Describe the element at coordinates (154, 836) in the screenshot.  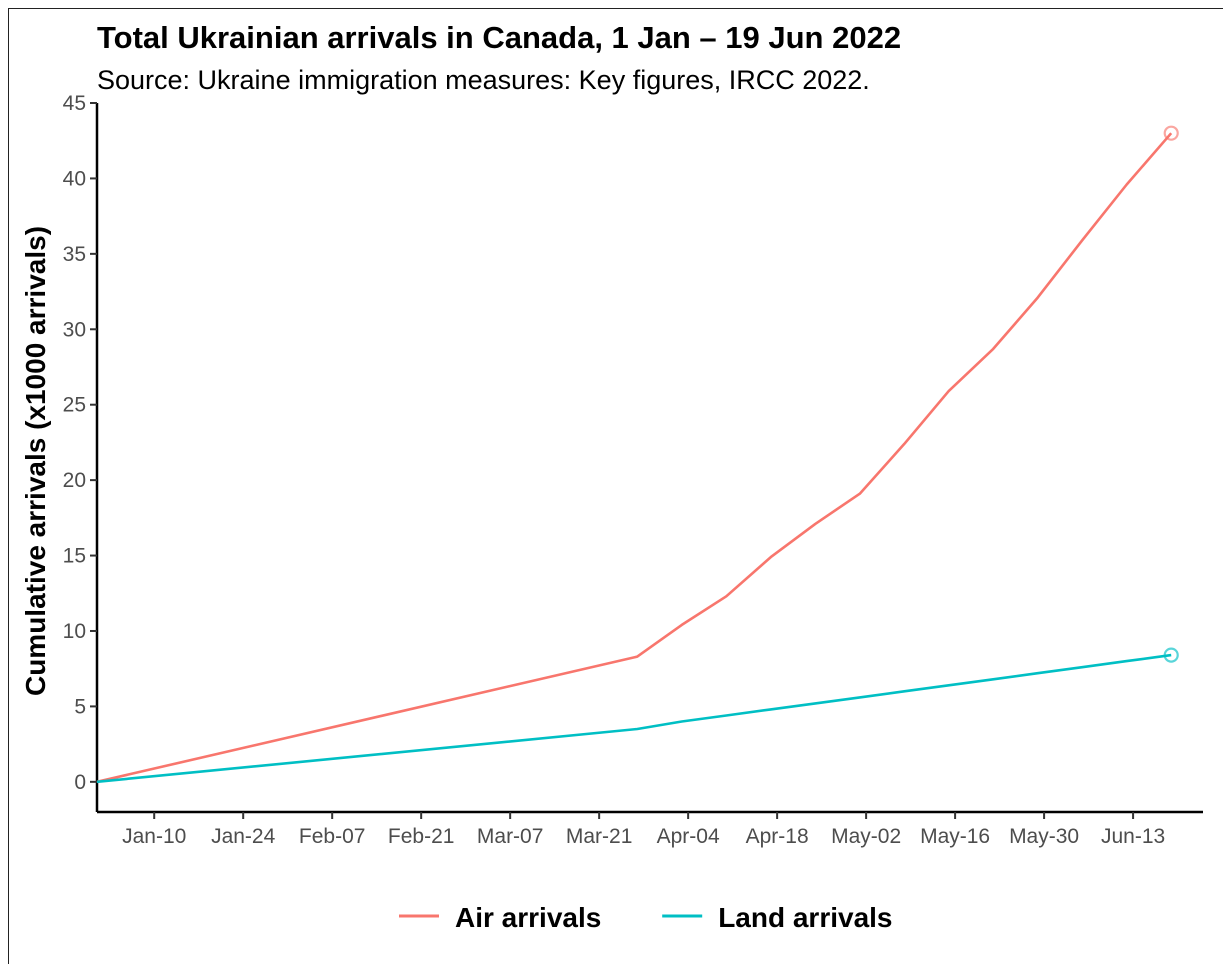
I see `x-tick-label: Jan-10` at that location.